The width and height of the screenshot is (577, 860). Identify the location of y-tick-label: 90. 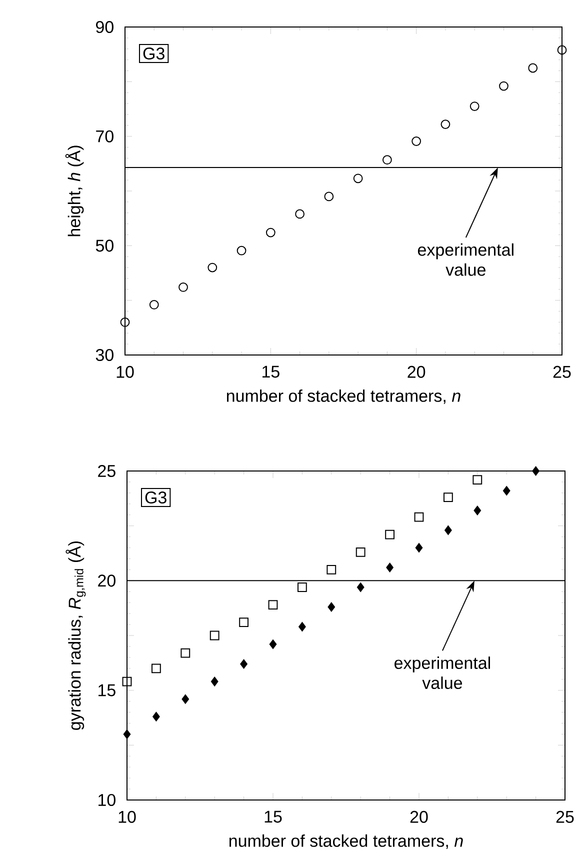
(105, 27).